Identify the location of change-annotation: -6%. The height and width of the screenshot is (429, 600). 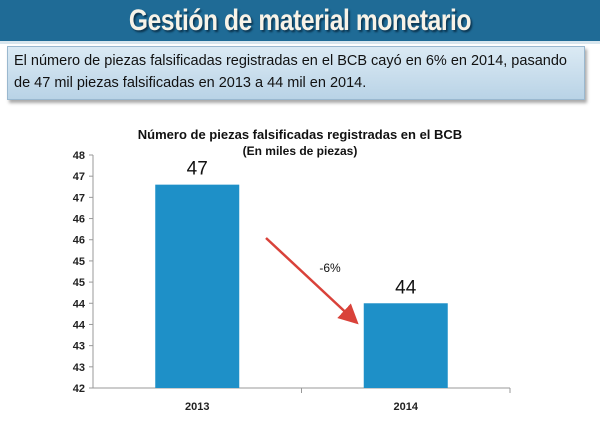
(330, 268).